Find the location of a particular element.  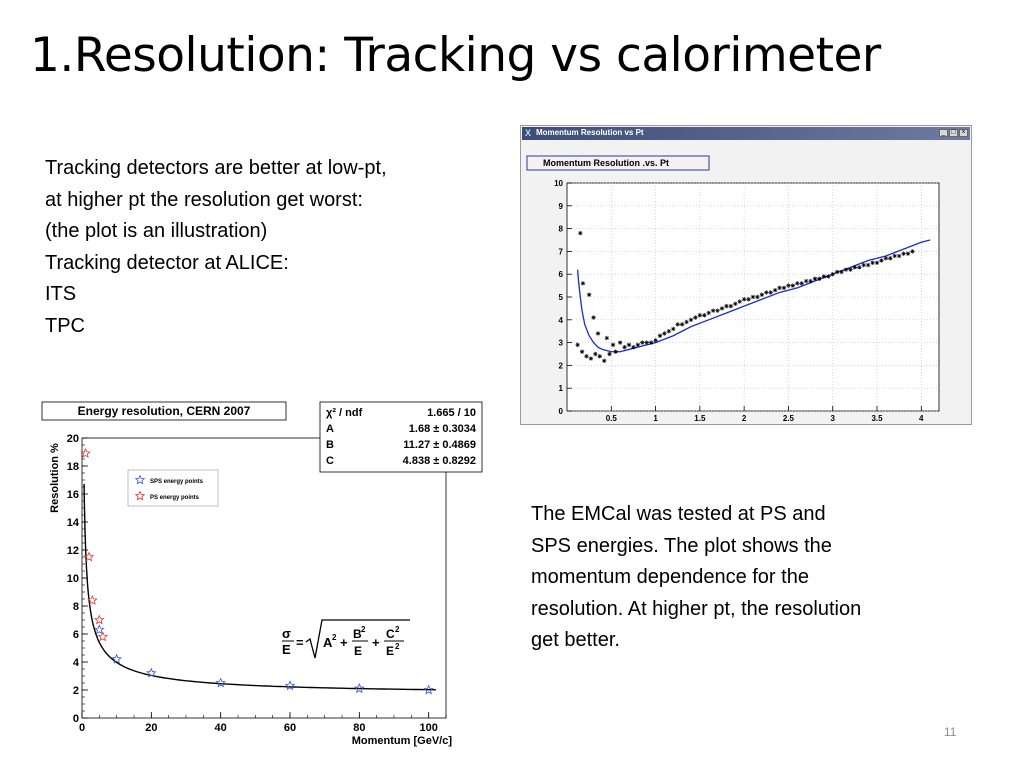

y-tick-label: 1 is located at coordinates (561, 388).